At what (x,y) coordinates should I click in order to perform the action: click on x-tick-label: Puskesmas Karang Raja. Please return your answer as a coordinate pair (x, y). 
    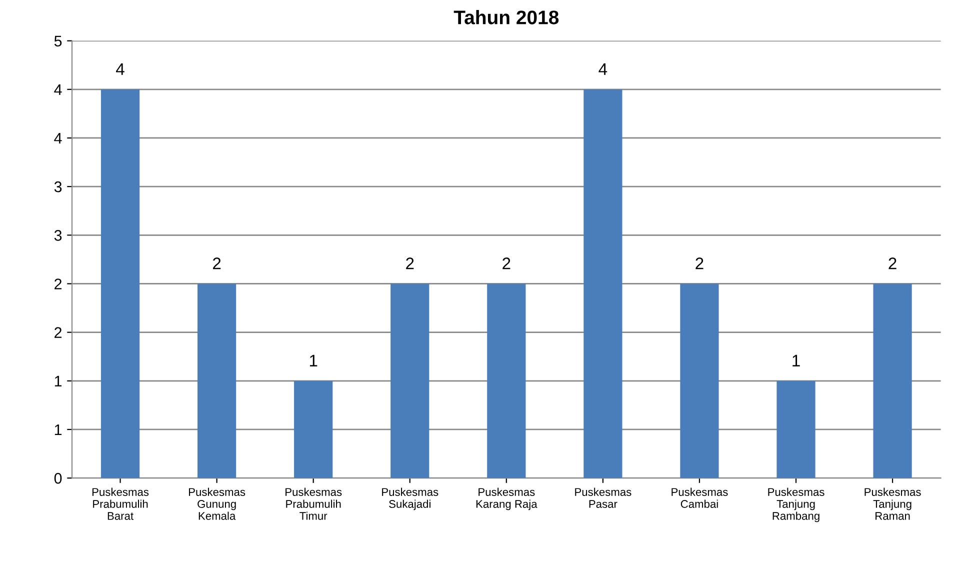
    Looking at the image, I should click on (507, 499).